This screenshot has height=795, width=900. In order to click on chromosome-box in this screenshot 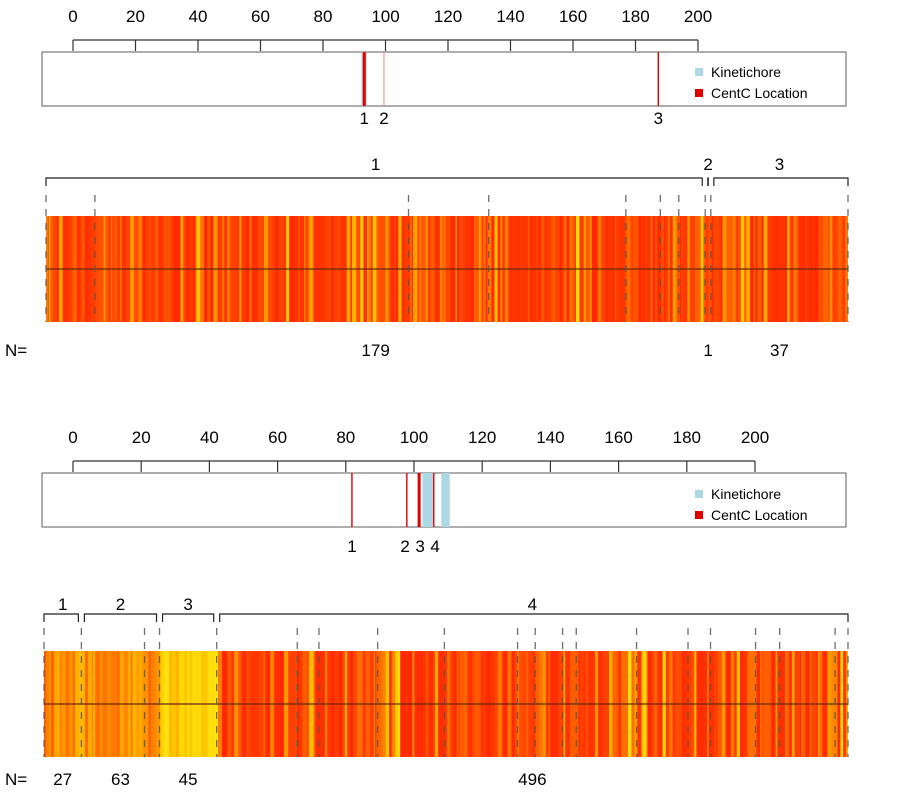, I will do `click(444, 79)`.